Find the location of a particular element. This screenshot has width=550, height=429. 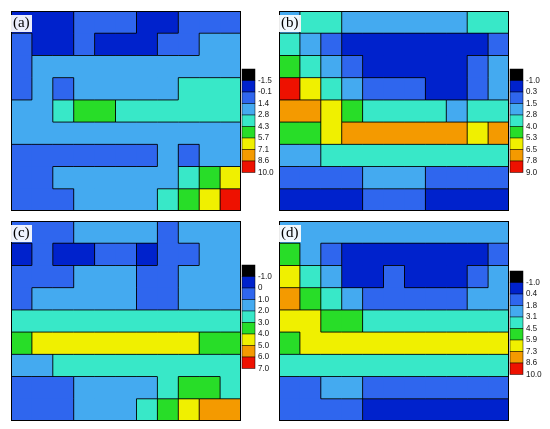

panel-label-d: (d) is located at coordinates (290, 233).